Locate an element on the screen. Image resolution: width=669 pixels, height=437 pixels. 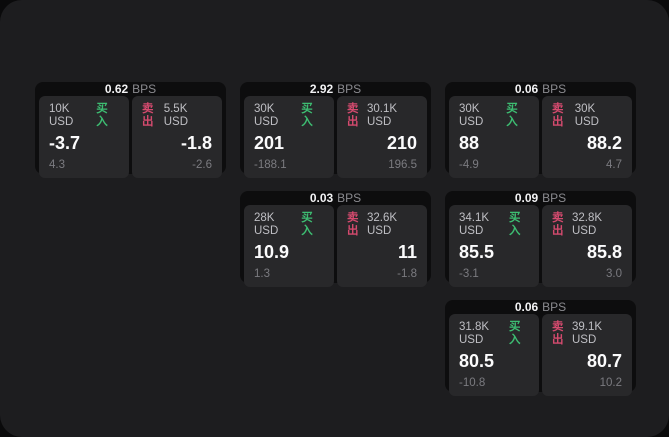
buy-panel: 30K USD 买入 88 -4.9 is located at coordinates (494, 137).